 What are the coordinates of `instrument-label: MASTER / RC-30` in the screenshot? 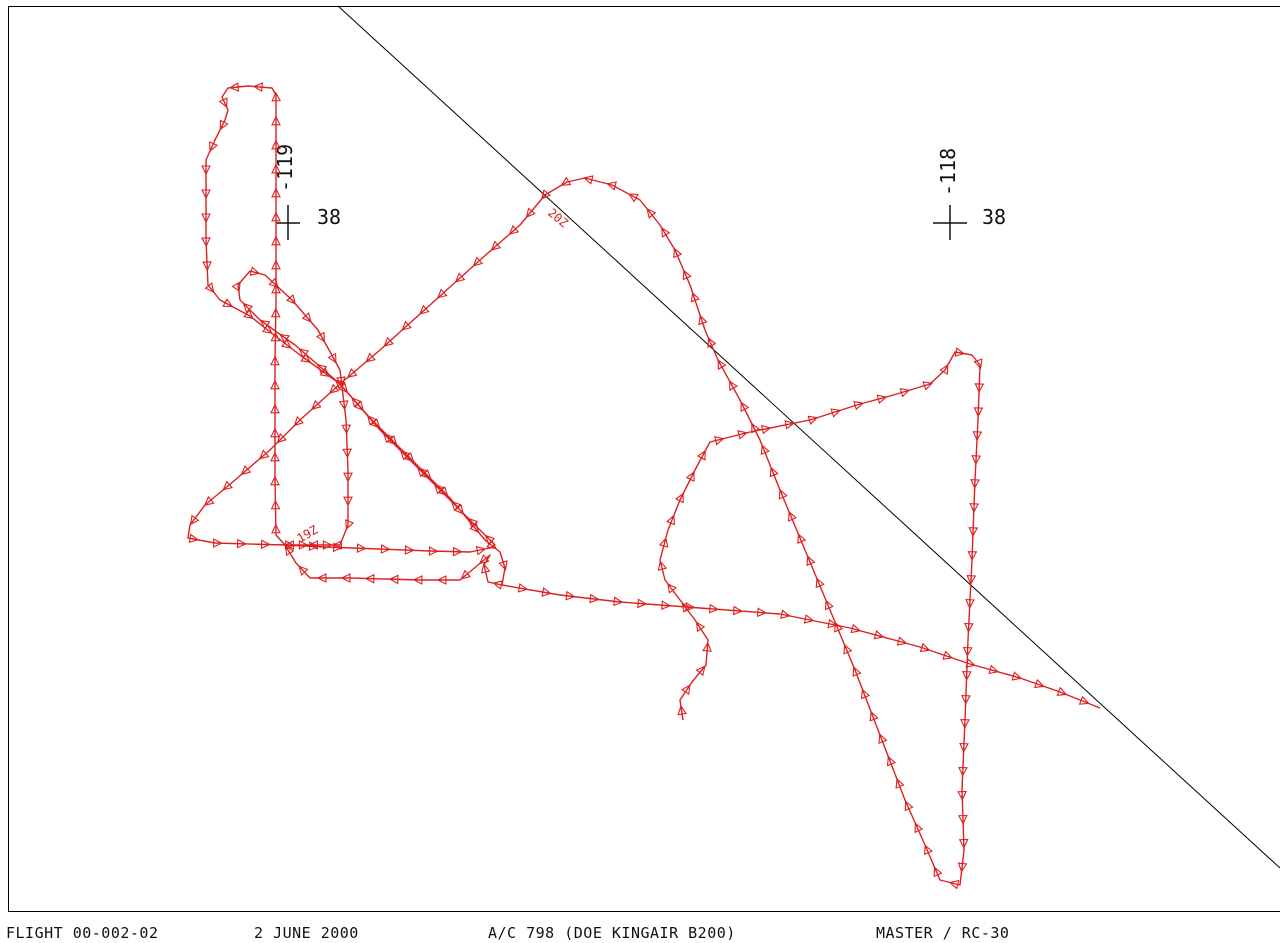 It's located at (943, 933).